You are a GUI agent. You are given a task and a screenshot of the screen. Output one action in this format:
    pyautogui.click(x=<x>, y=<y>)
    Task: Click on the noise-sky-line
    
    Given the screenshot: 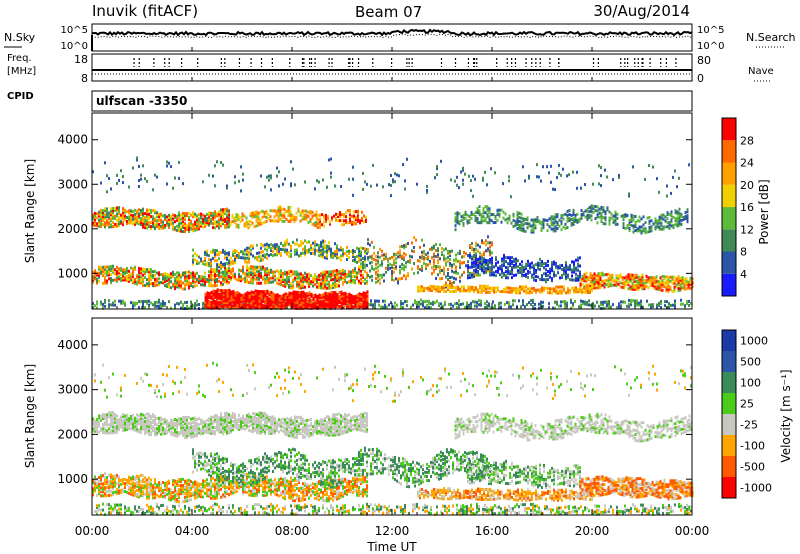 What is the action you would take?
    pyautogui.click(x=392, y=32)
    